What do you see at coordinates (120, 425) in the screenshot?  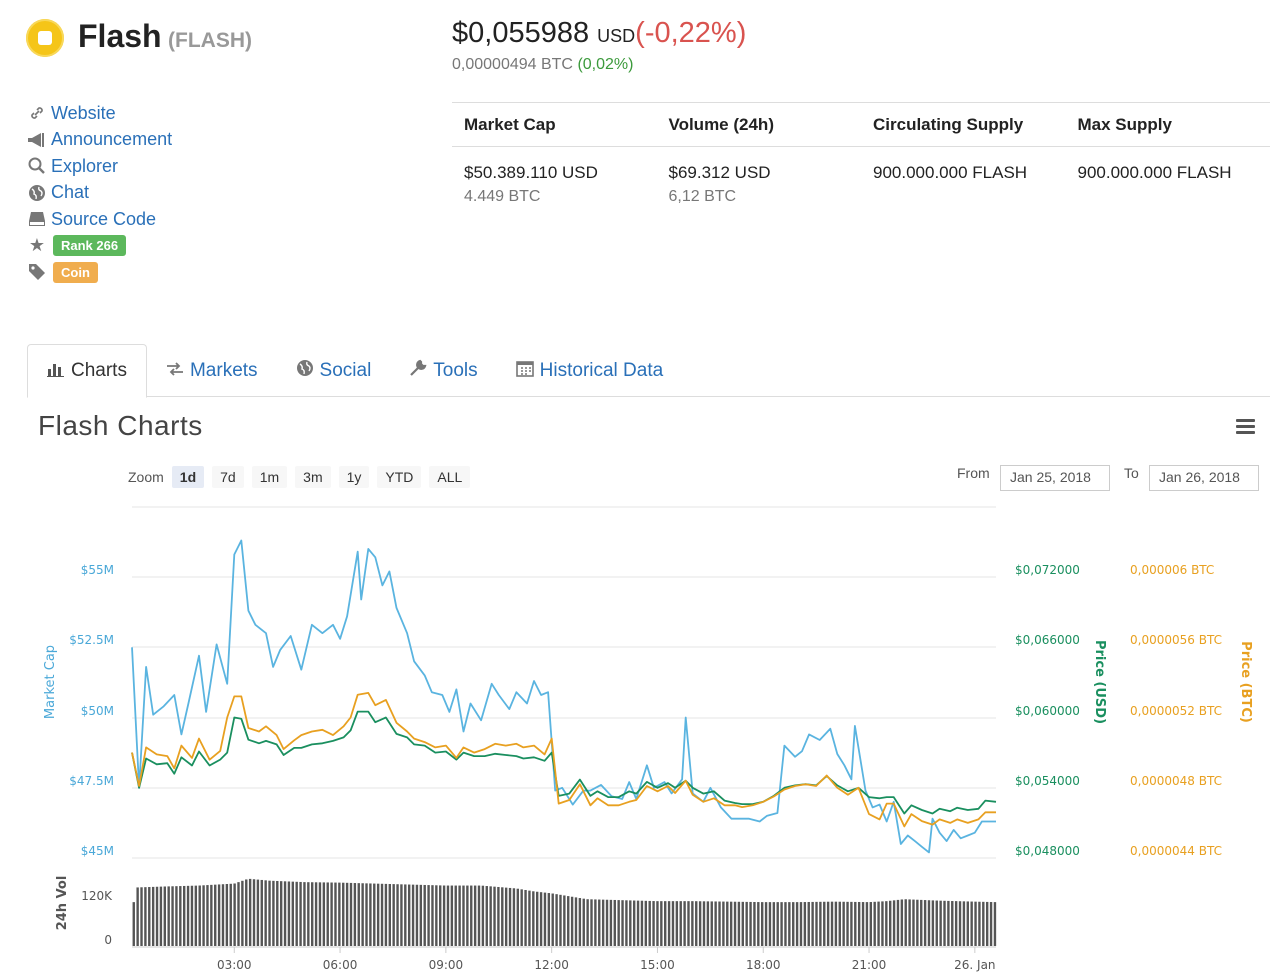 I see `charts-title: Flash Charts` at bounding box center [120, 425].